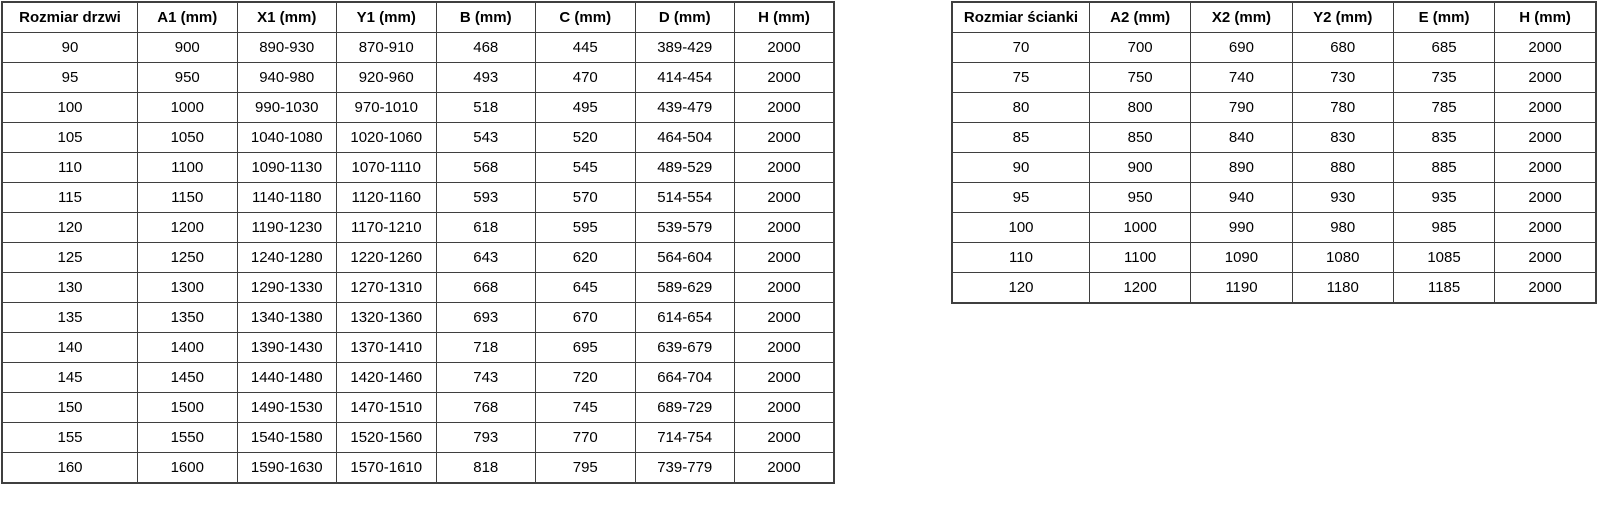  I want to click on table-cell: 840, so click(1241, 137).